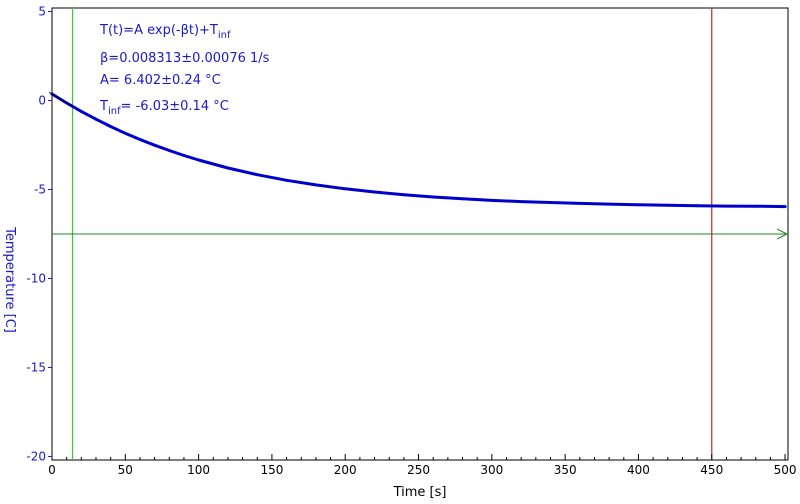  Describe the element at coordinates (224, 35) in the screenshot. I see `fit-formula-sub: inf` at that location.